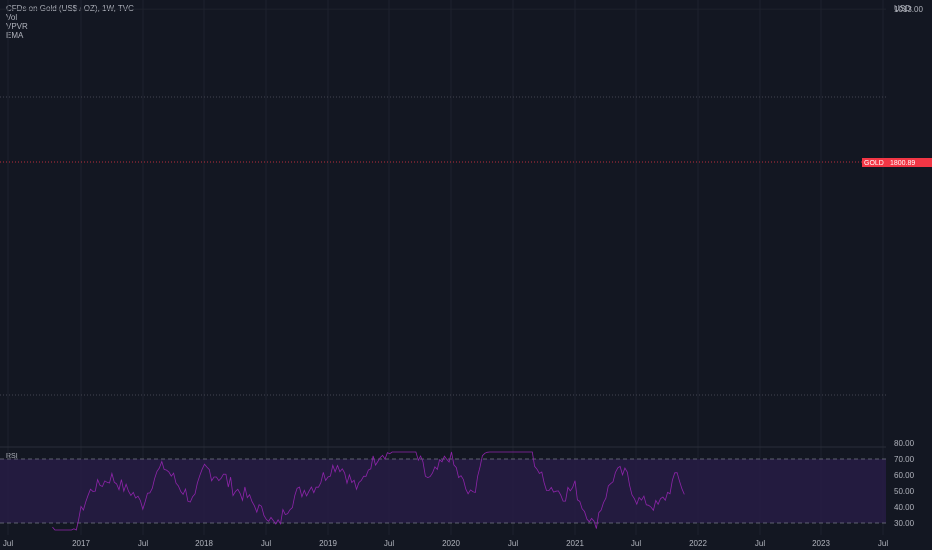  I want to click on rsi-tick-label: 60.00, so click(904, 475).